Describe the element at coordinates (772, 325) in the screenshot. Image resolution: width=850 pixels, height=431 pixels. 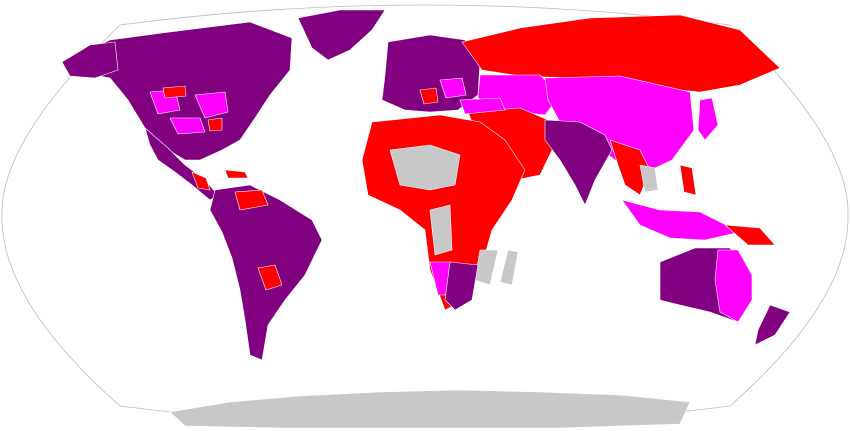
I see `region-new-zealand` at that location.